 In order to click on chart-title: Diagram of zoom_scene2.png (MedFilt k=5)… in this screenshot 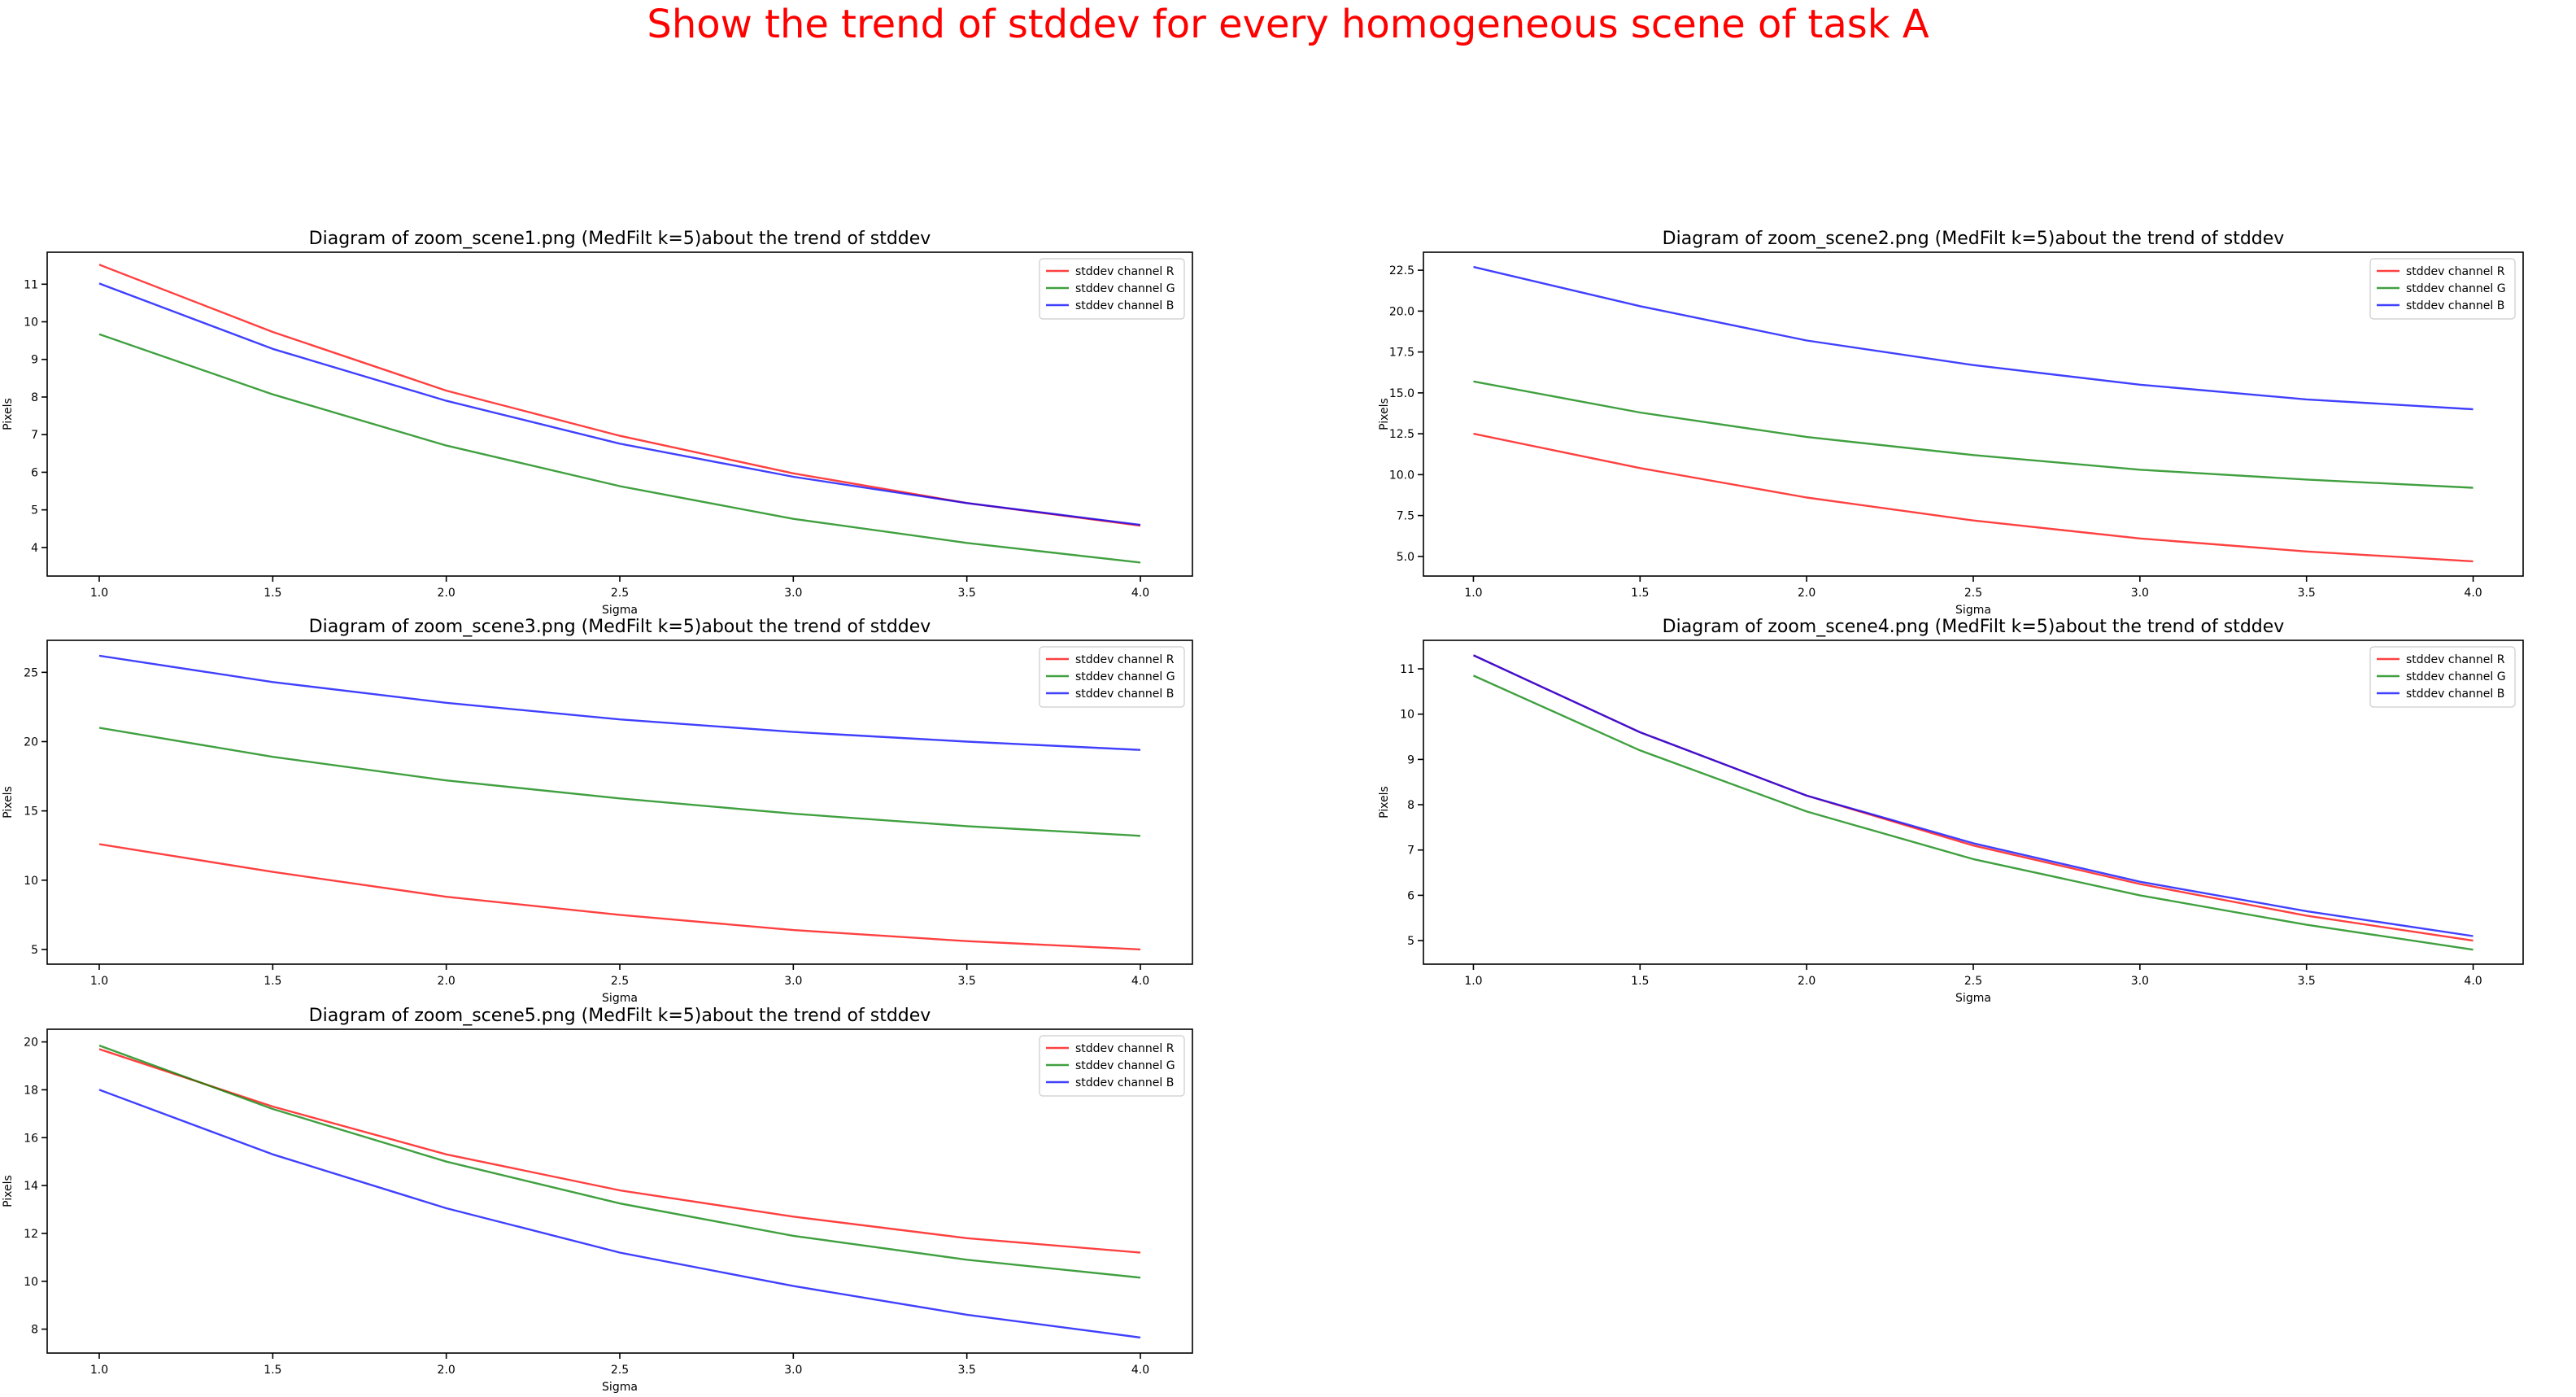, I will do `click(1974, 239)`.